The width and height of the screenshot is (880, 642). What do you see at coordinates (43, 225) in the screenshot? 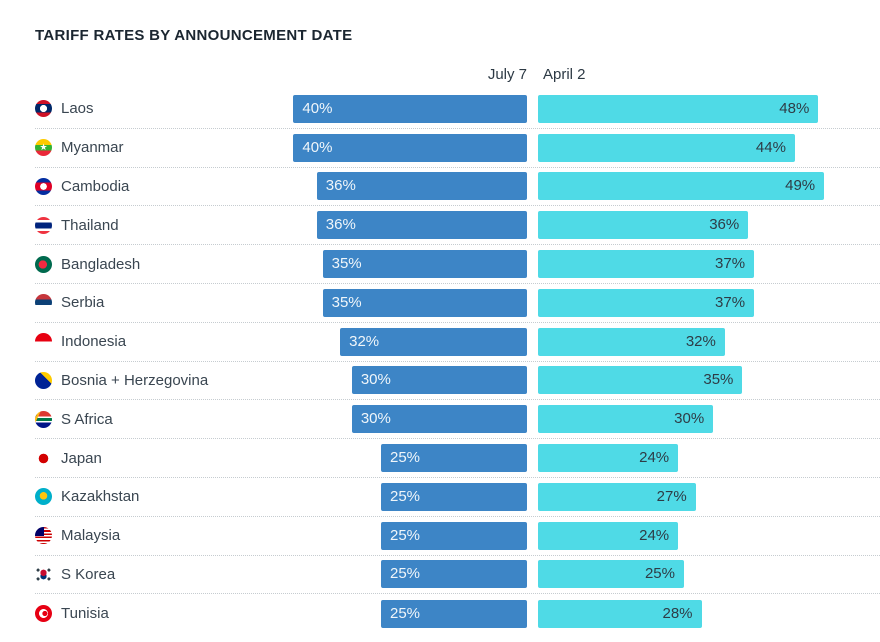
I see `thailand-flag-icon` at bounding box center [43, 225].